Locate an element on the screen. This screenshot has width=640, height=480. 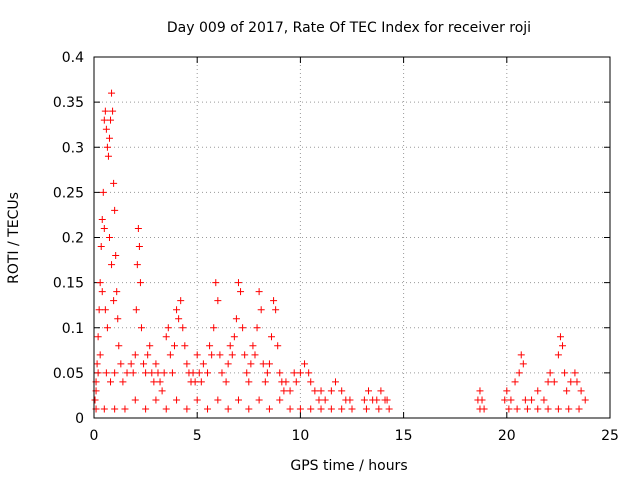
y-tick-label: 0 is located at coordinates (79, 419).